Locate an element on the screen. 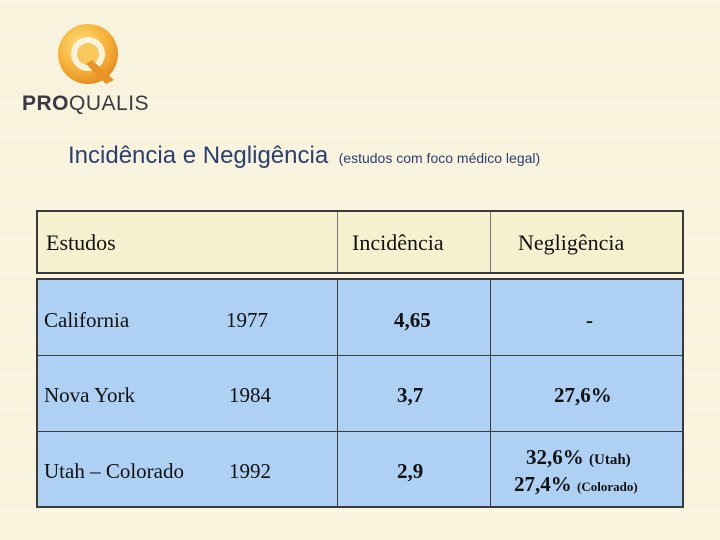  row-negligence-utah: 32,6% (Utah) is located at coordinates (578, 457).